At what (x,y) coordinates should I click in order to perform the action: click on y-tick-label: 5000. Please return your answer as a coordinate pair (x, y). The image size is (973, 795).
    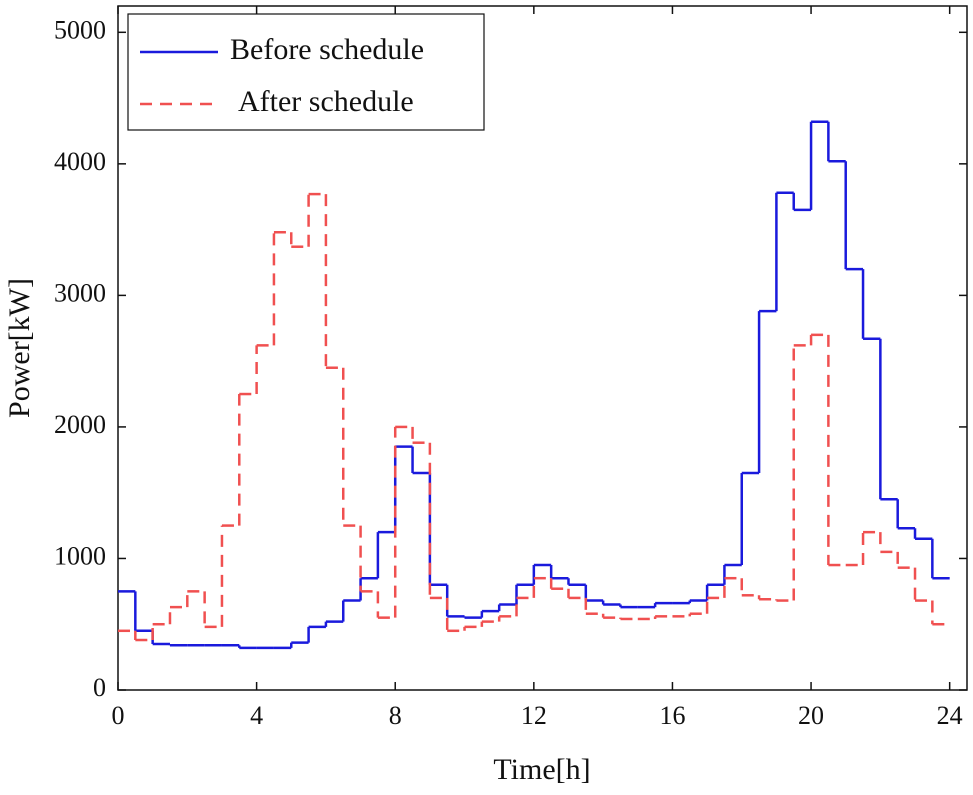
    Looking at the image, I should click on (80, 29).